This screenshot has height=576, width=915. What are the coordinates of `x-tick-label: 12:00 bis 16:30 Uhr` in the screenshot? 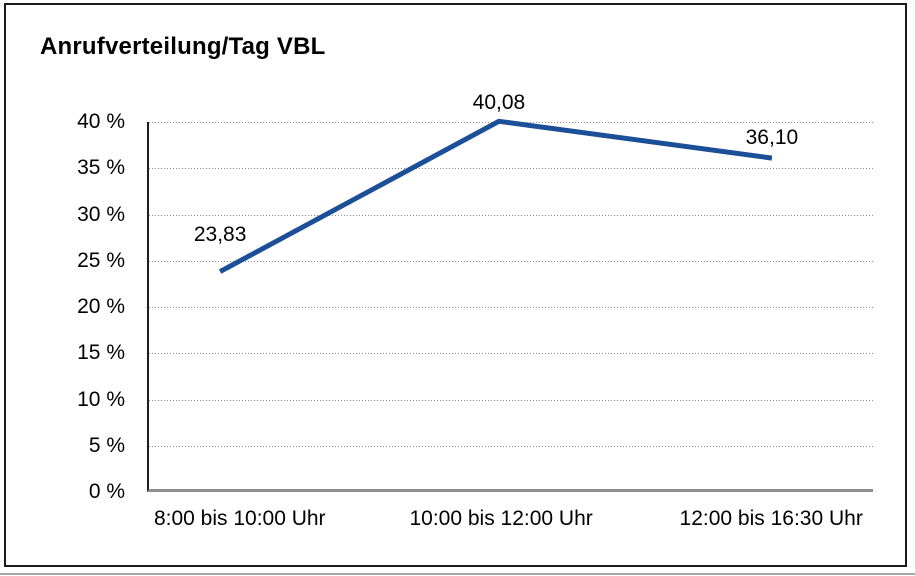 It's located at (771, 518).